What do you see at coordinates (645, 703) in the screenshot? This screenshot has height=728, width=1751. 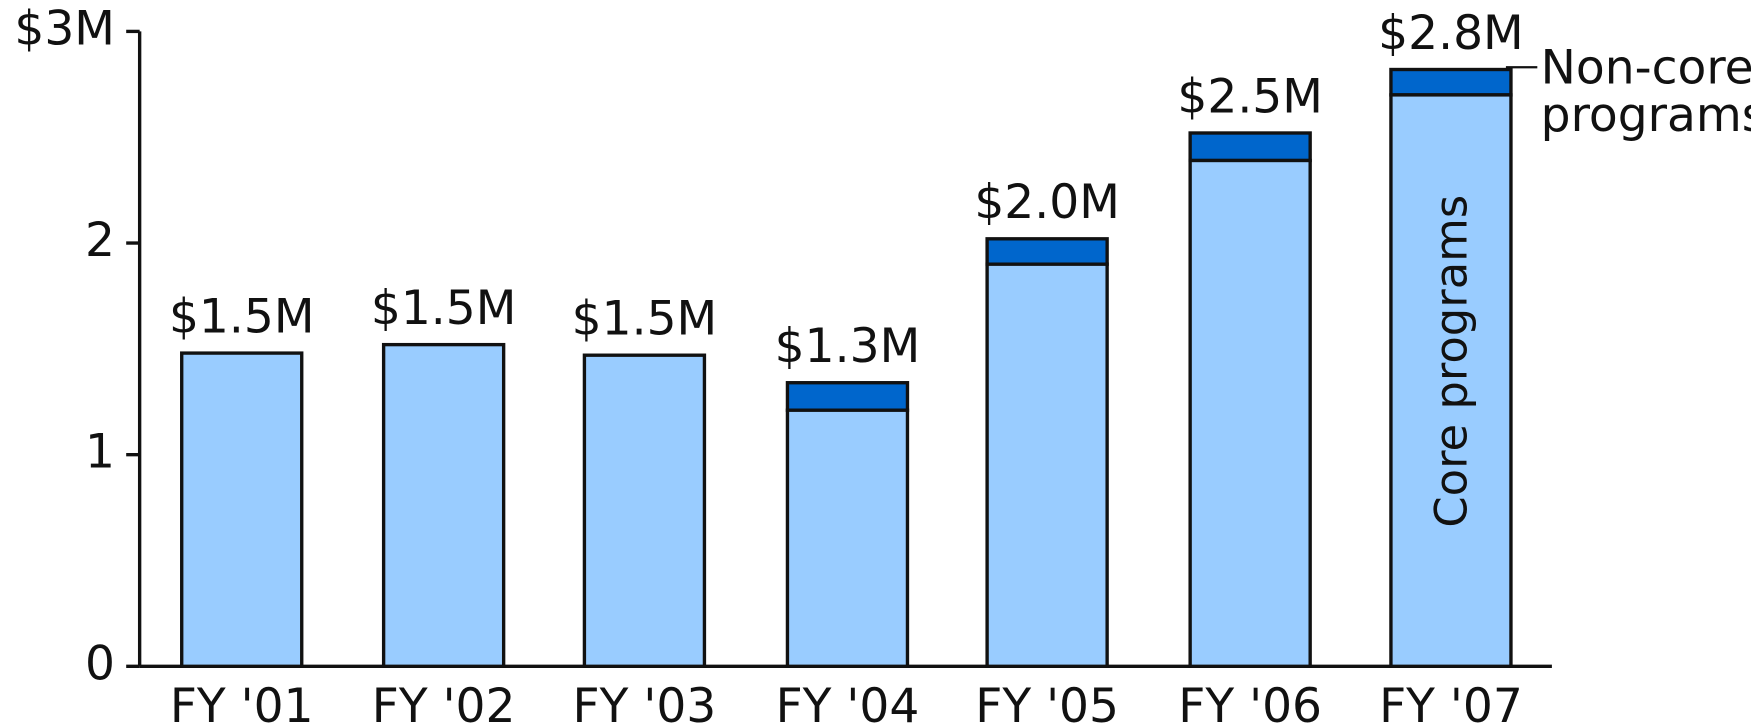 I see `x-tick-label: FY '03` at bounding box center [645, 703].